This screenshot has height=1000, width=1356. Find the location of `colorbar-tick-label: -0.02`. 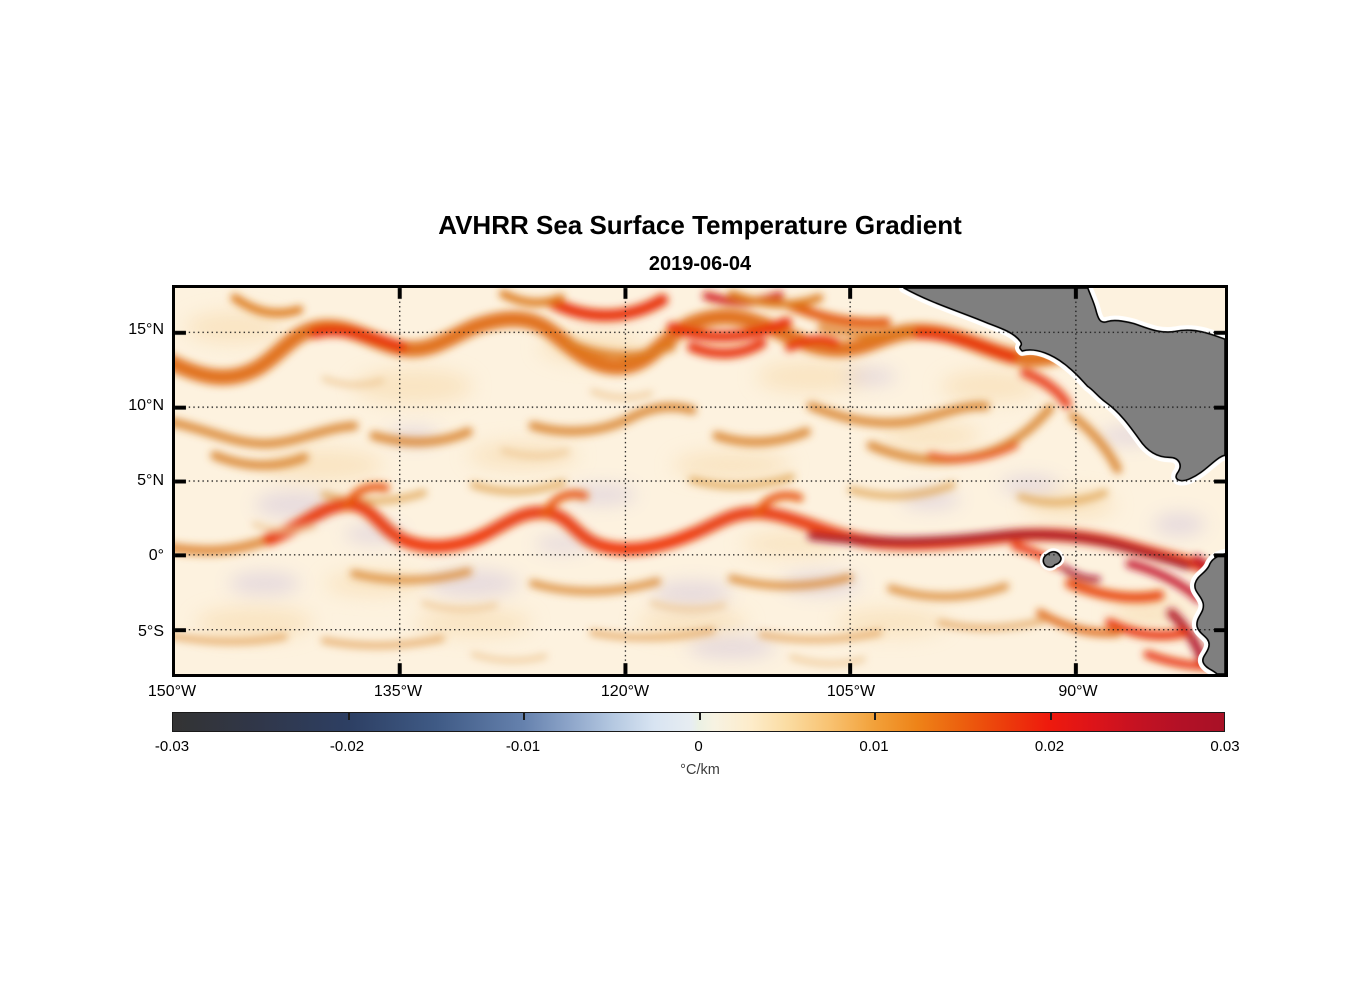

colorbar-tick-label: -0.02 is located at coordinates (347, 746).